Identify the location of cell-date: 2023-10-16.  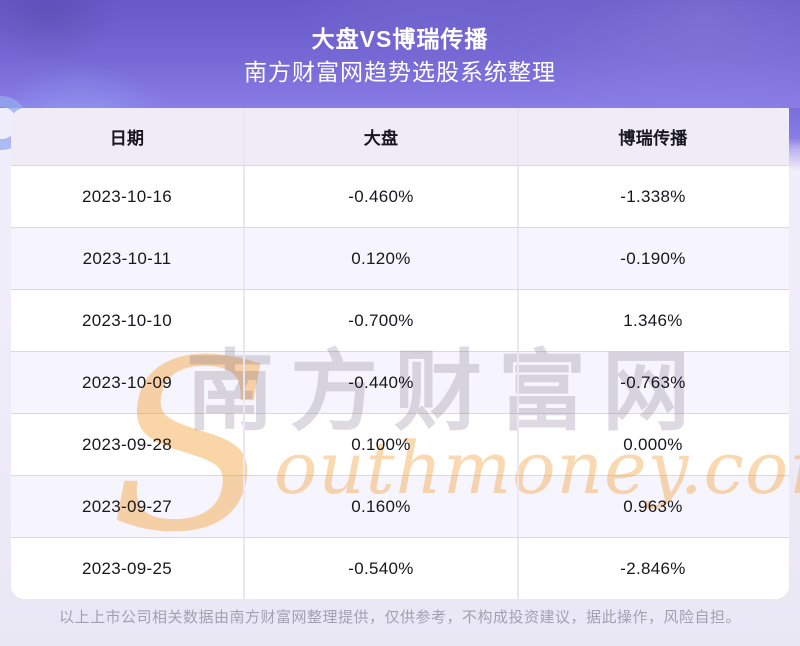
(127, 196).